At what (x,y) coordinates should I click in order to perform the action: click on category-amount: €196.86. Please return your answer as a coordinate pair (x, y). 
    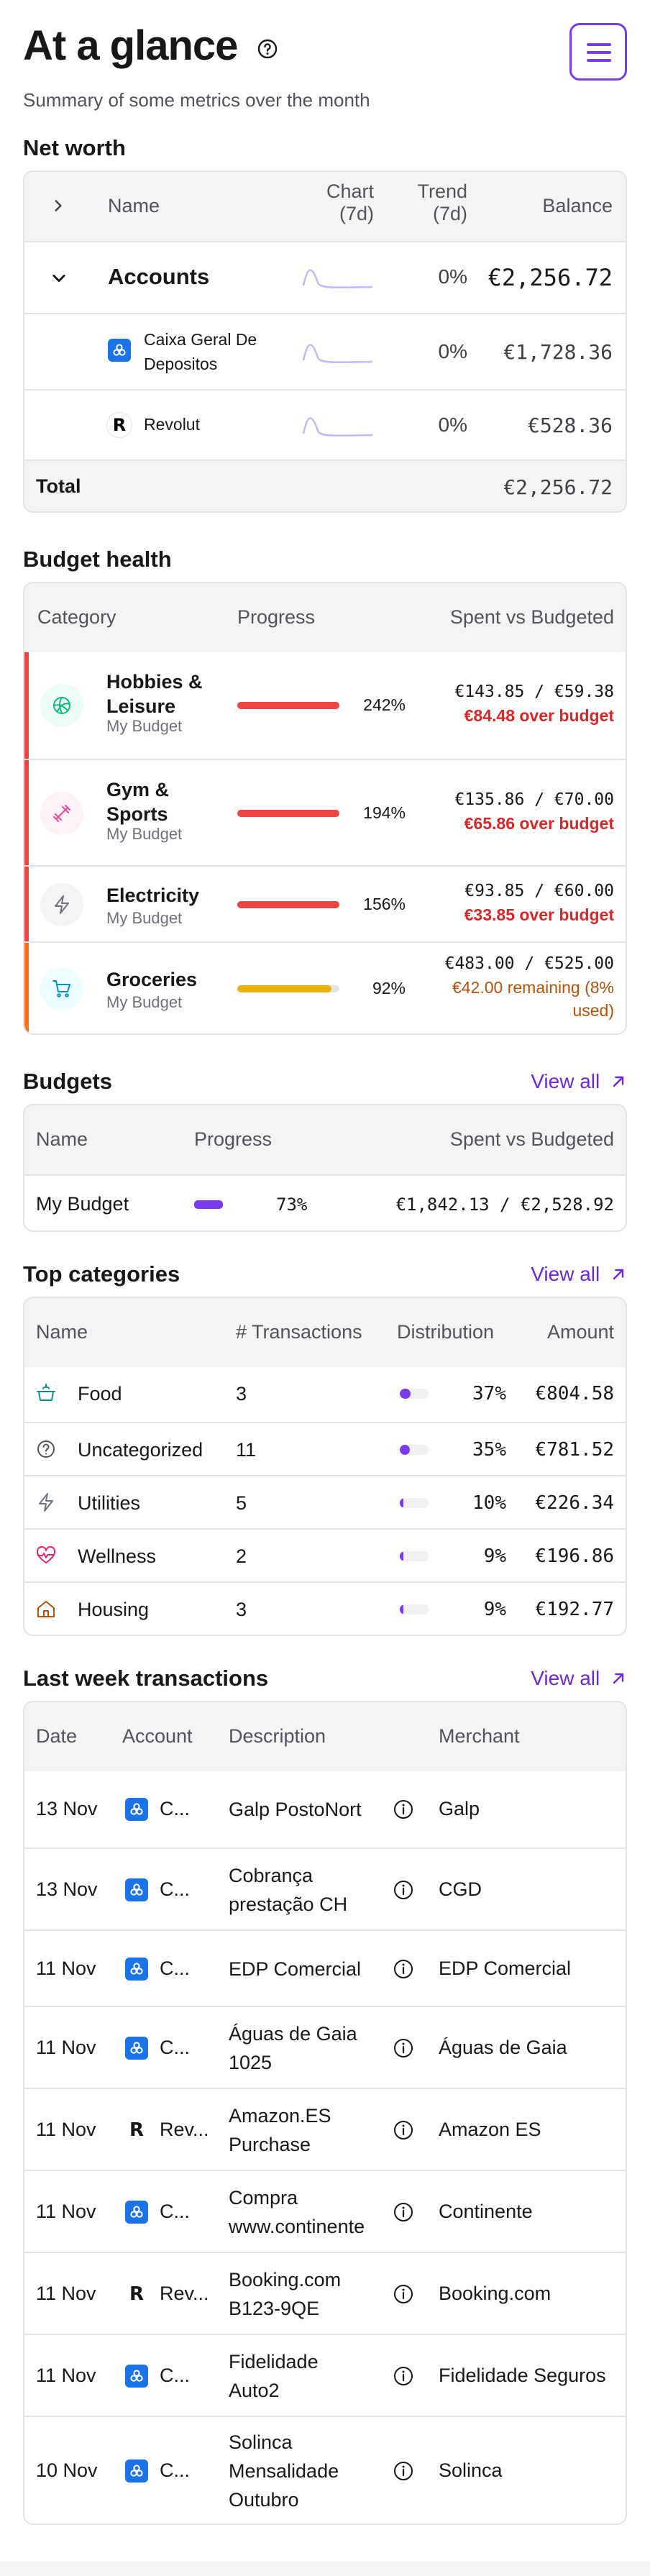
    Looking at the image, I should click on (574, 1556).